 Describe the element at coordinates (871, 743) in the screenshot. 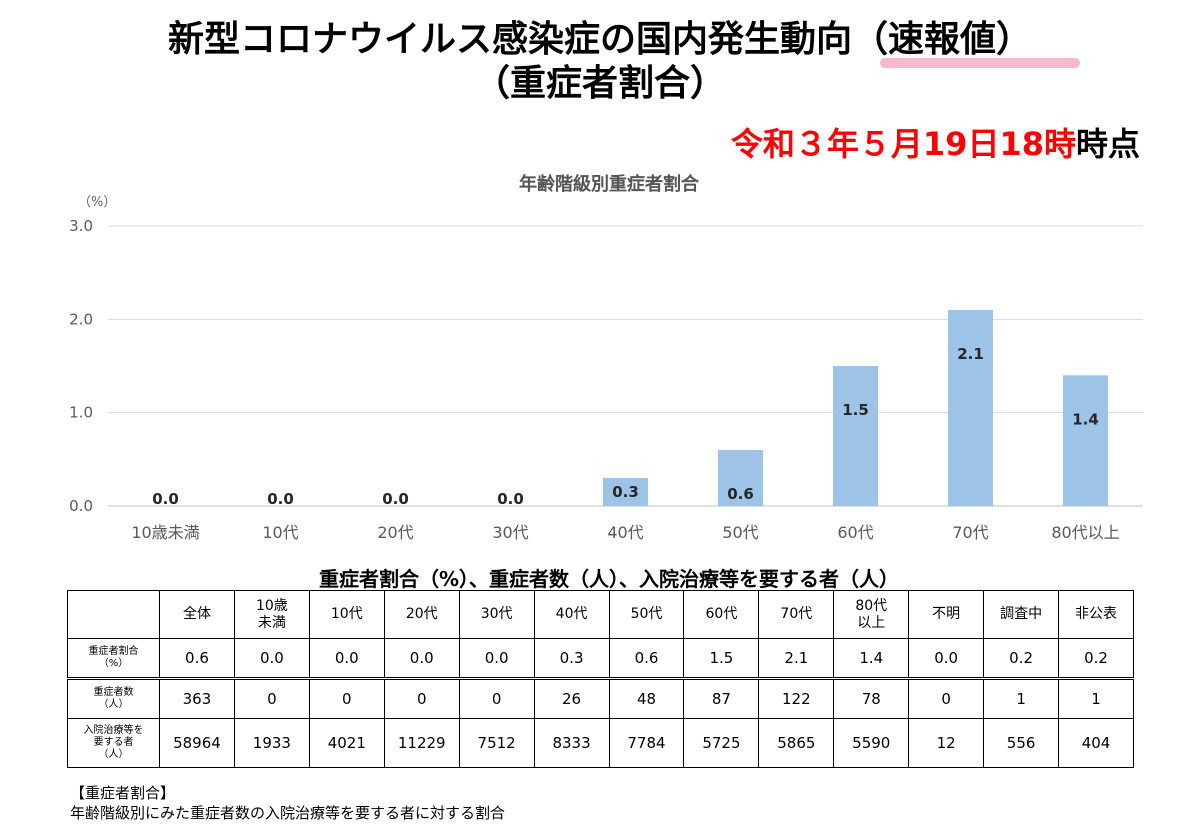

I see `table-cell: 5590` at that location.